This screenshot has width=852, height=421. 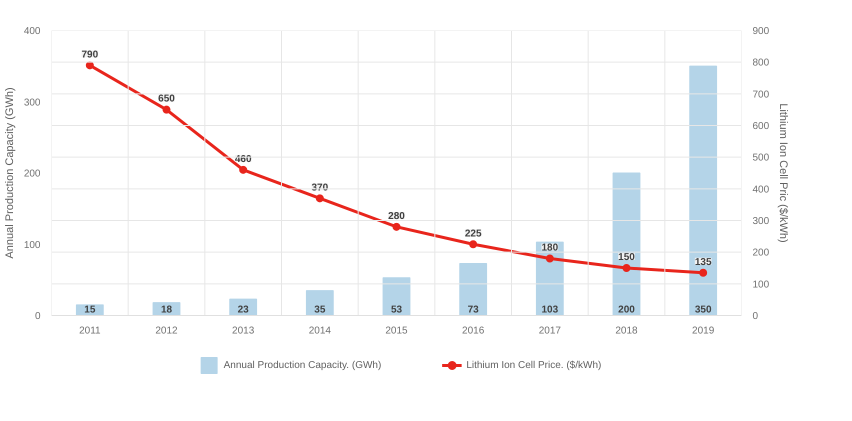 What do you see at coordinates (703, 331) in the screenshot?
I see `x-tick-label: 2019` at bounding box center [703, 331].